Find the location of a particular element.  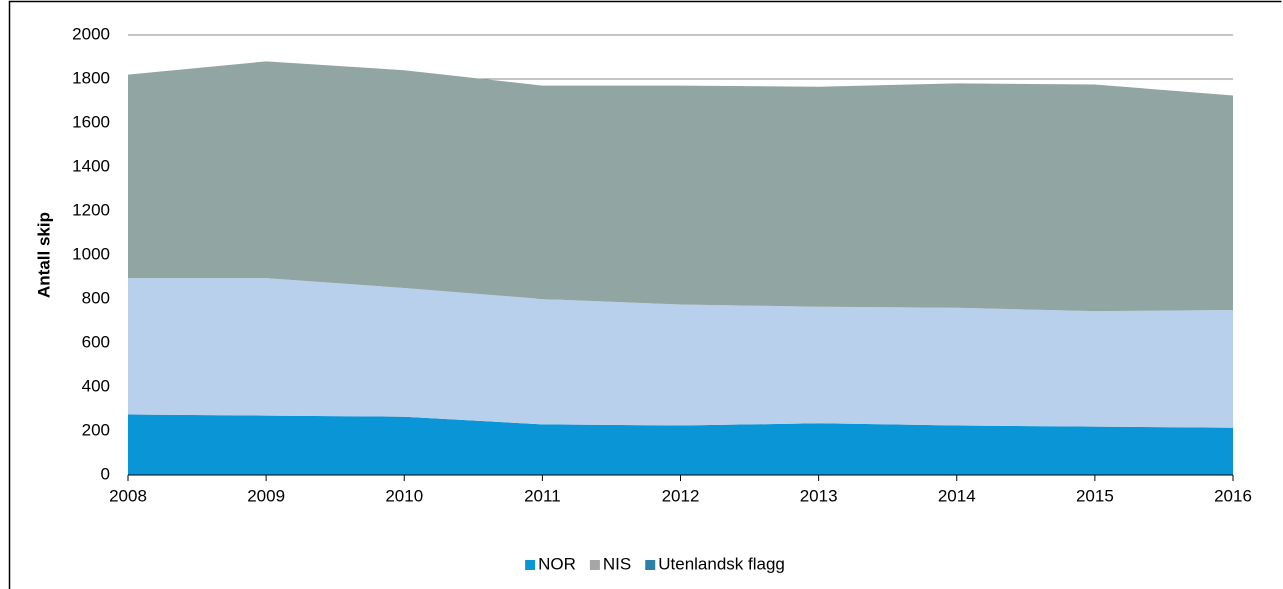

y-tick-label: 200 is located at coordinates (96, 429).